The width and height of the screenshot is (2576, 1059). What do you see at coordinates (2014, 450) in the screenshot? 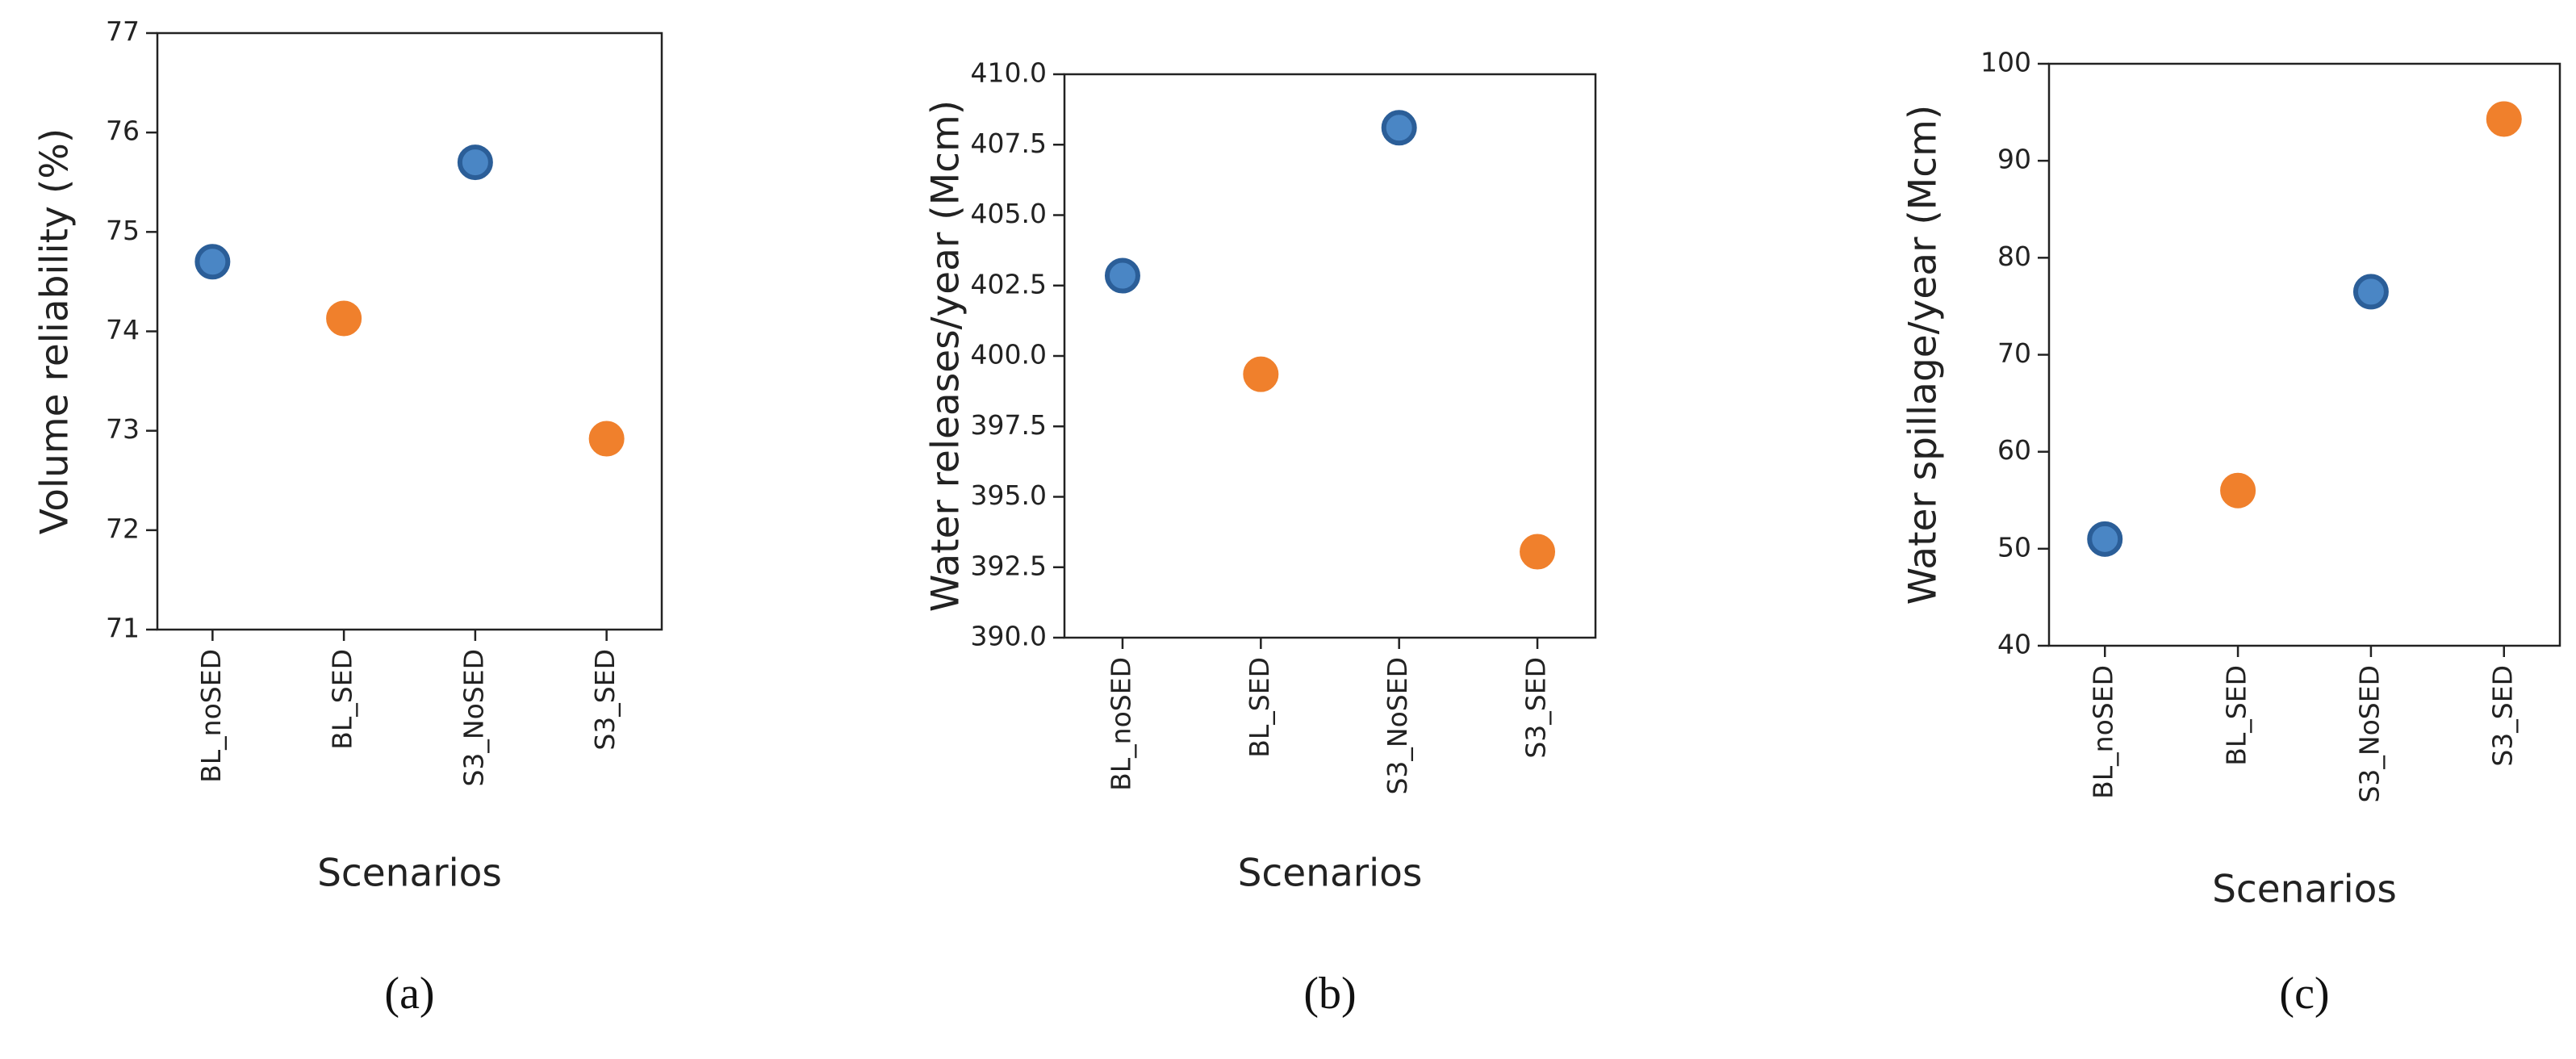
I see `y-tick-label: 60` at bounding box center [2014, 450].